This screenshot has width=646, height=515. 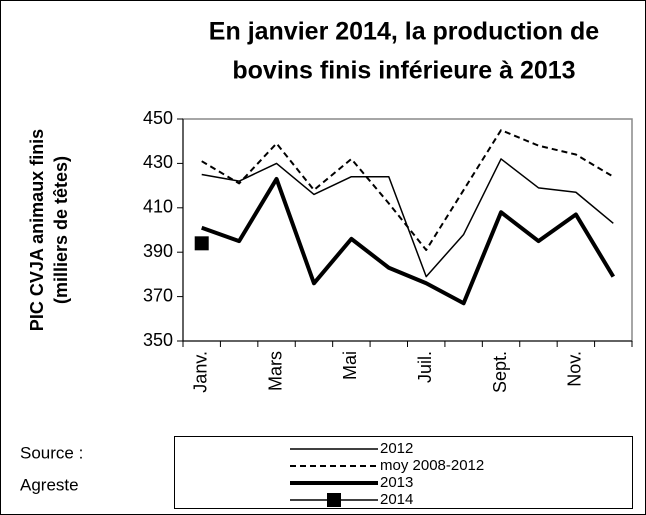 I want to click on chart-title: En janvier 2014, la production de, so click(x=404, y=32).